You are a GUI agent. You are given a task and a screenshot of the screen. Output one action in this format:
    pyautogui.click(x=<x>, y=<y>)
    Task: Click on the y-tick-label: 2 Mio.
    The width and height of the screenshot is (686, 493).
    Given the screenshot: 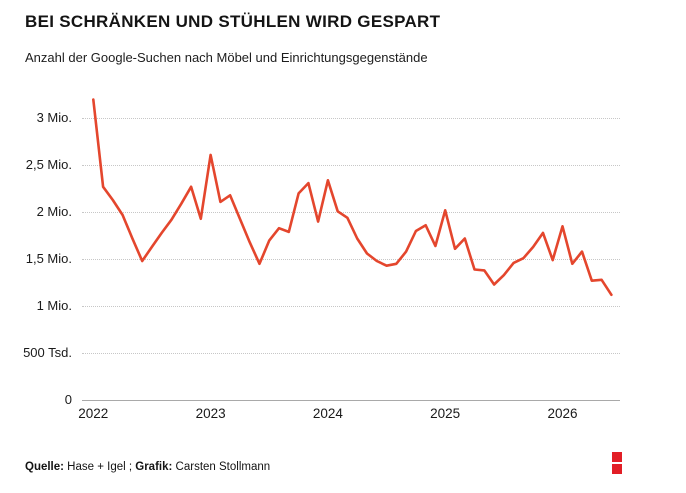 What is the action you would take?
    pyautogui.click(x=54, y=212)
    